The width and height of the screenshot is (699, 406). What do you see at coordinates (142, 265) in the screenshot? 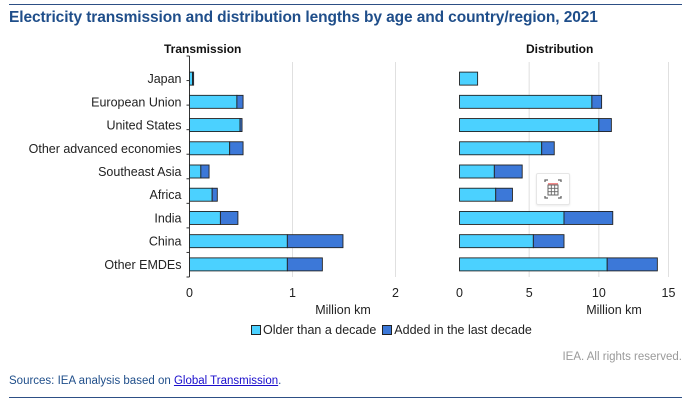
I see `category-label: Other EMDEs` at bounding box center [142, 265].